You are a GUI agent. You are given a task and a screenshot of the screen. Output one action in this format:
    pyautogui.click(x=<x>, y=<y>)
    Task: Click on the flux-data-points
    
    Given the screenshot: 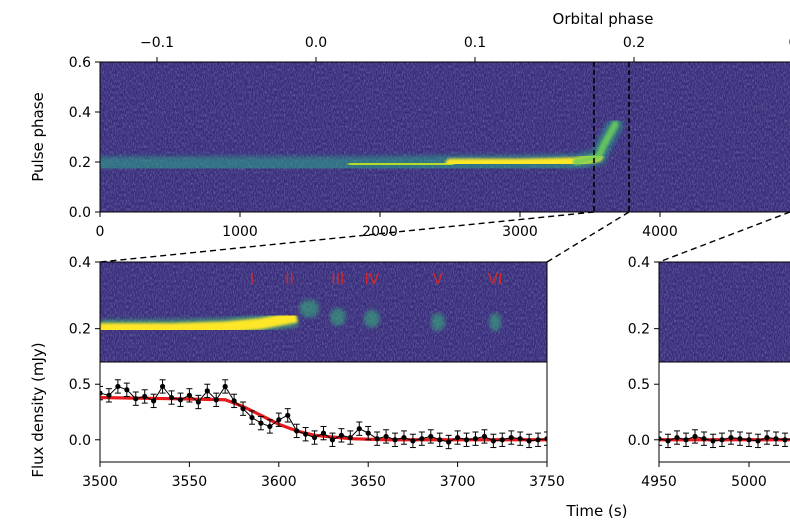 What is the action you would take?
    pyautogui.click(x=323, y=414)
    